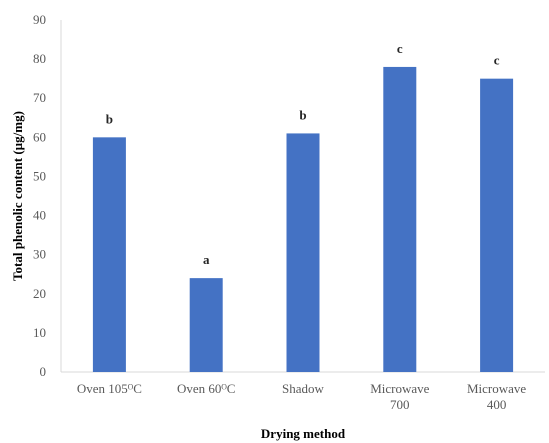 This screenshot has height=443, width=549. Describe the element at coordinates (39, 97) in the screenshot. I see `y-tick-label: 70` at that location.